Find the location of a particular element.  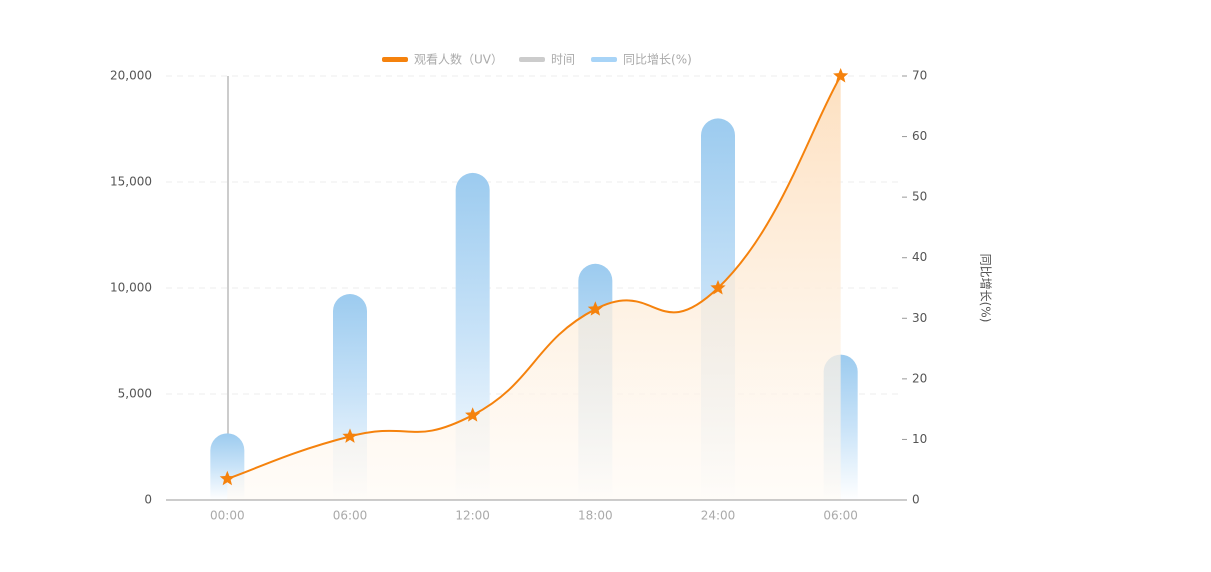

y2-tick-label: 40 is located at coordinates (919, 257).